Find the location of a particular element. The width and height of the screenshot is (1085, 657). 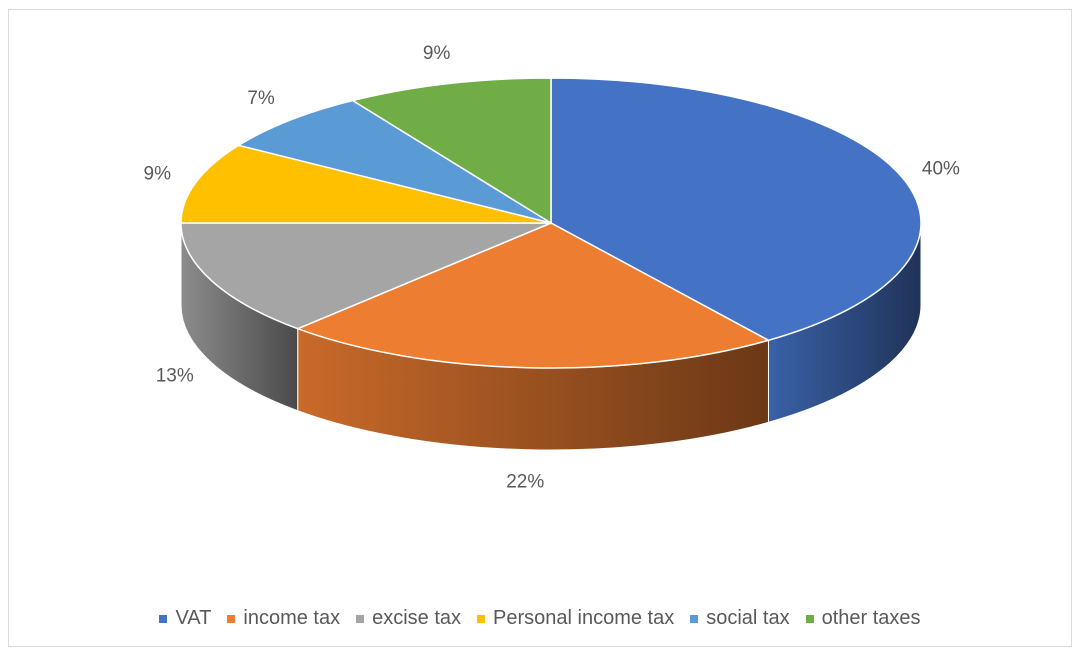

data-label-income-tax: 22% is located at coordinates (525, 482).